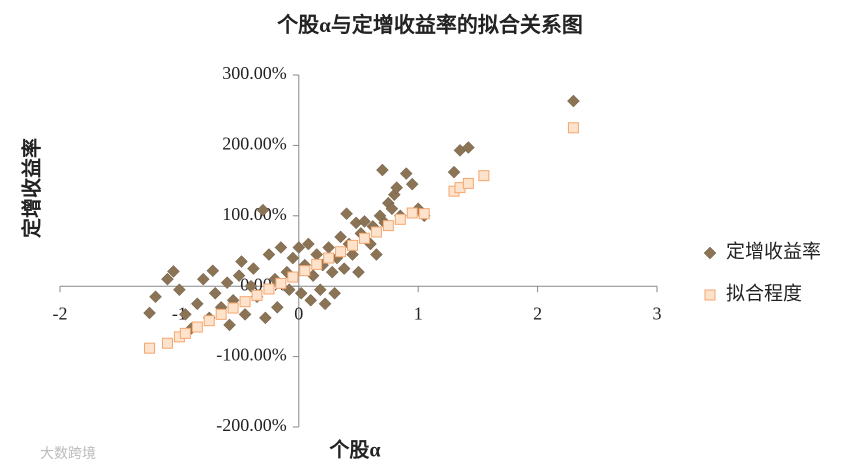  Describe the element at coordinates (657, 313) in the screenshot. I see `x-tick-label: 3` at that location.